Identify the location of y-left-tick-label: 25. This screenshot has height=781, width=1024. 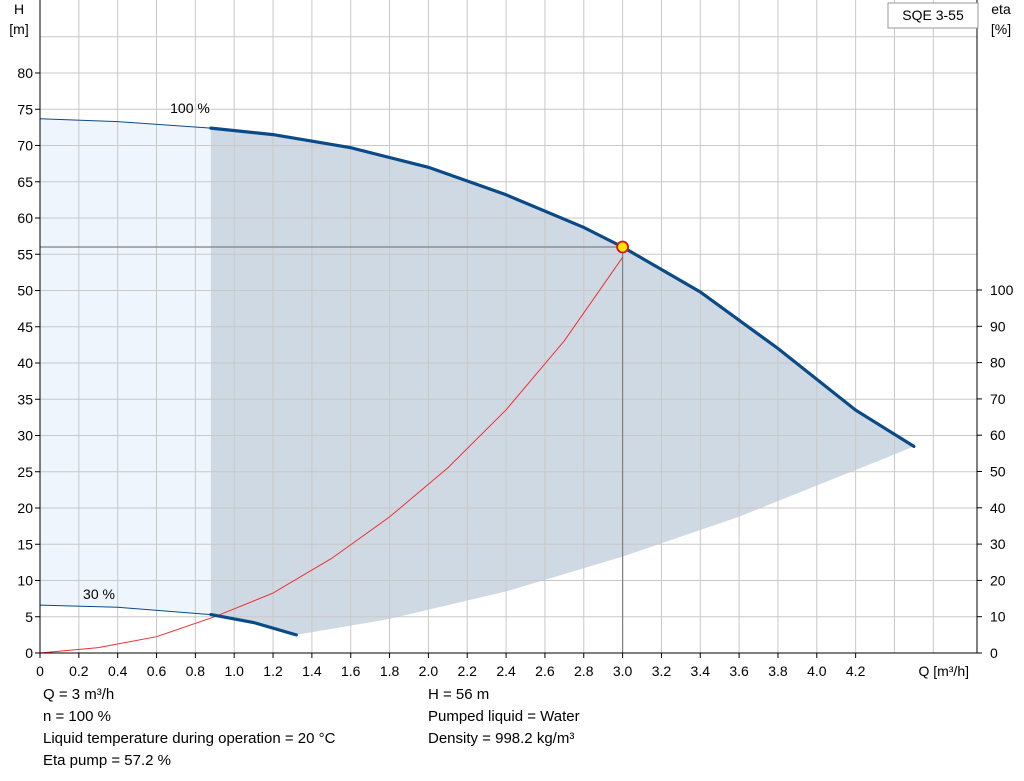
(25, 472).